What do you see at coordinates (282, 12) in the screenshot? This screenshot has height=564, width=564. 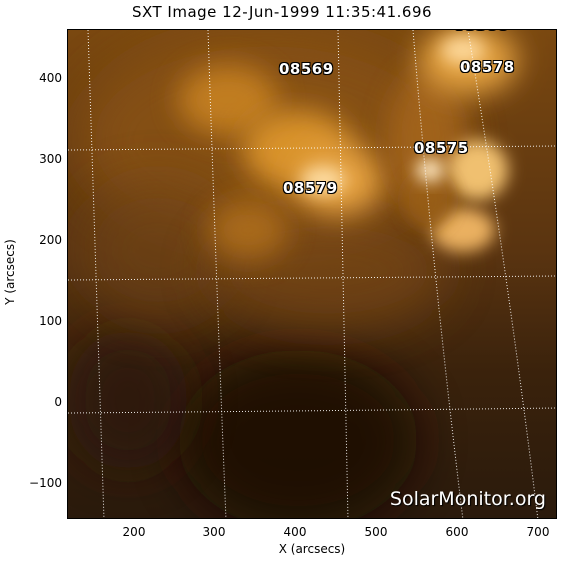 I see `image-title: SXT Image 12-Jun-1999 11:35:41.696` at bounding box center [282, 12].